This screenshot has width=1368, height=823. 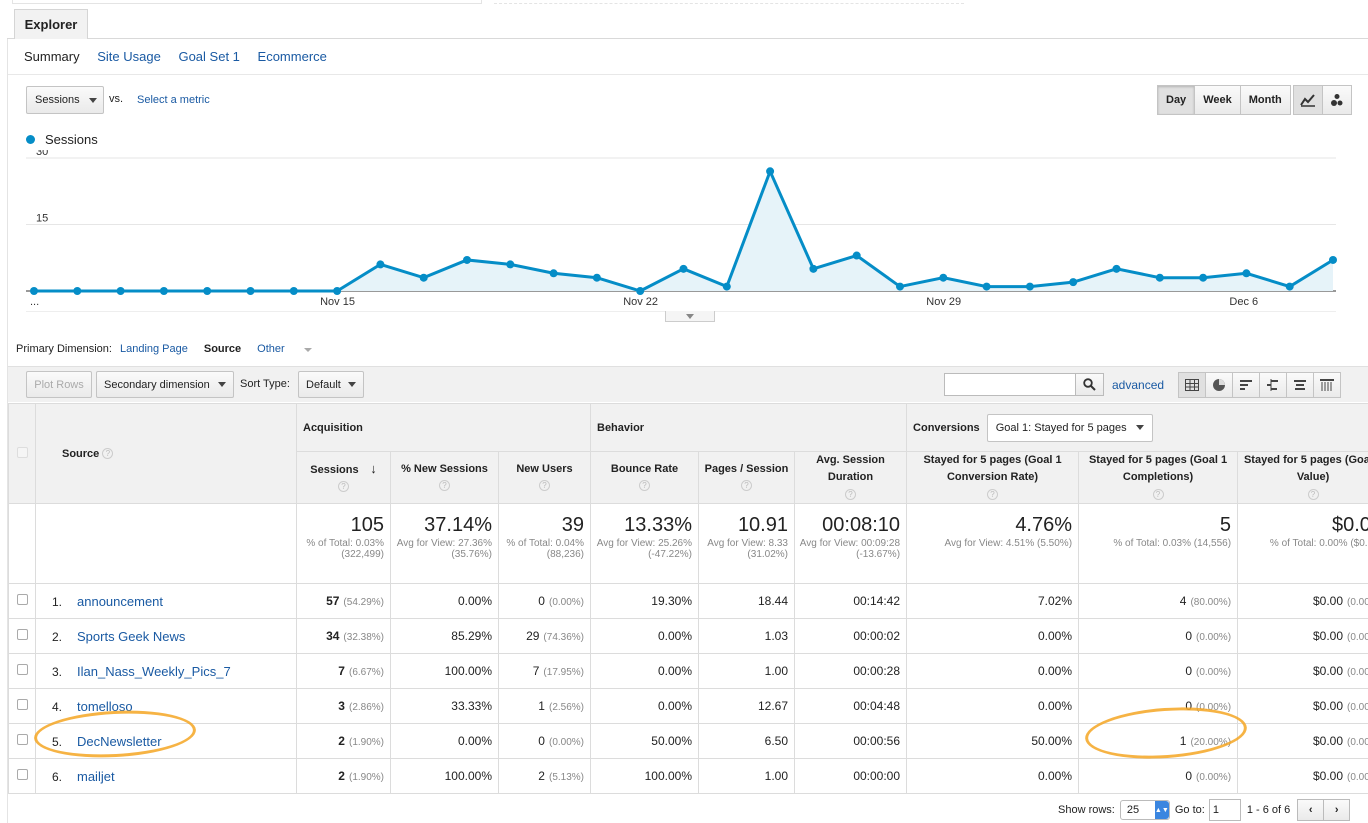 I want to click on source-link: tomelloso, so click(x=105, y=706).